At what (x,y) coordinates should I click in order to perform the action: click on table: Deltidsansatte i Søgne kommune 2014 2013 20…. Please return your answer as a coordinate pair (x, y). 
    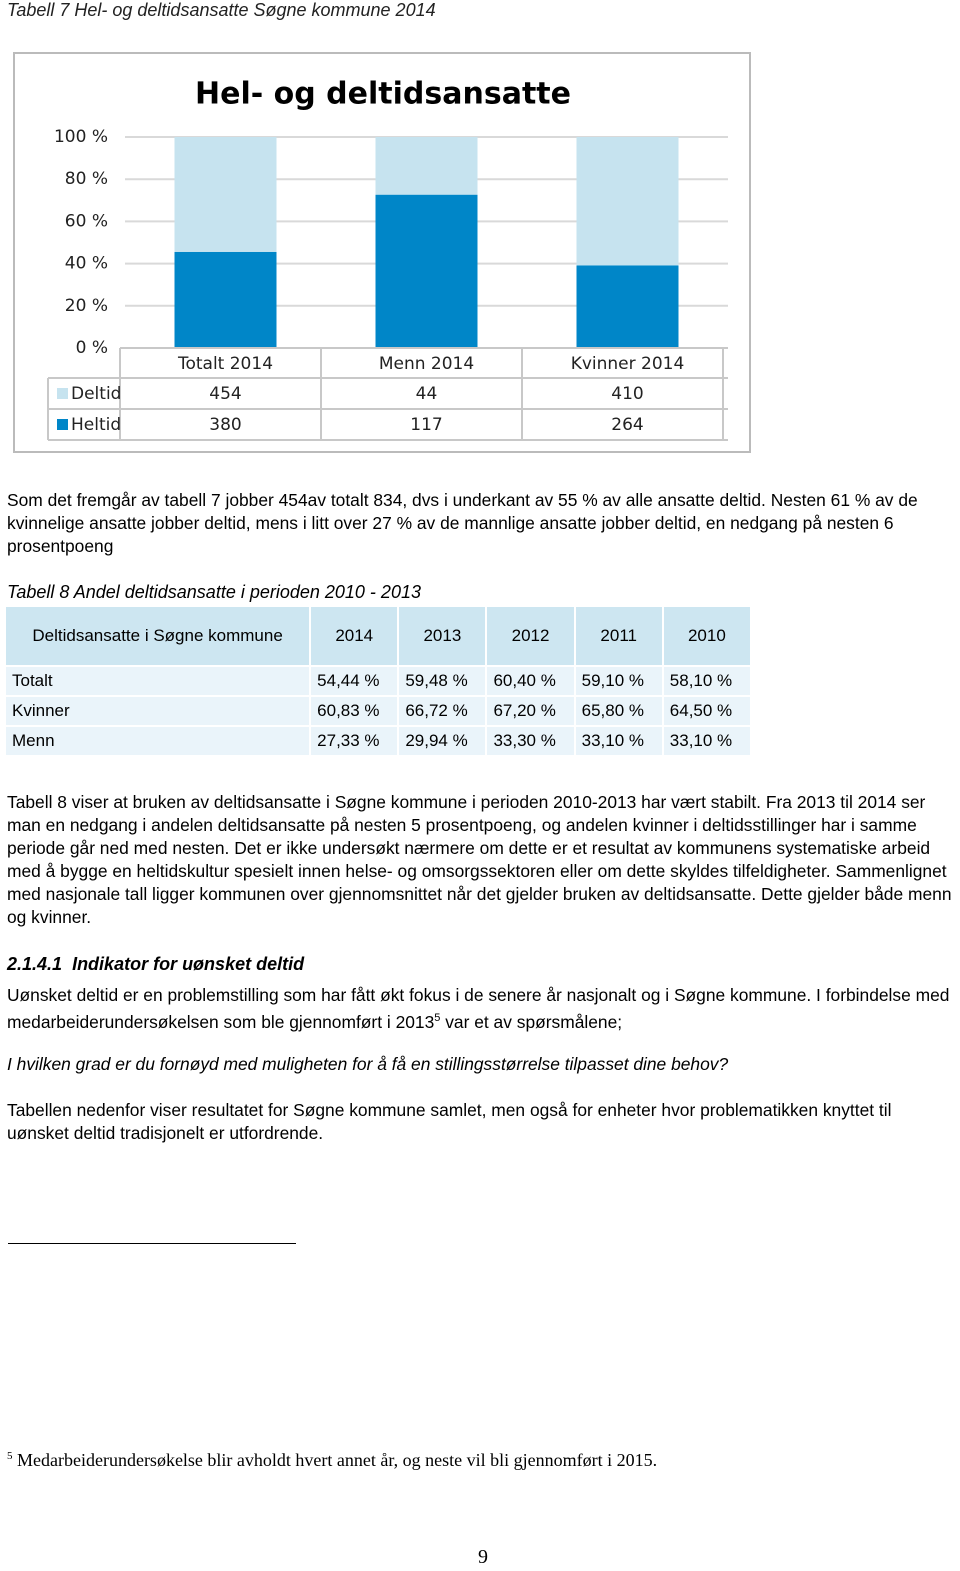
    Looking at the image, I should click on (378, 681).